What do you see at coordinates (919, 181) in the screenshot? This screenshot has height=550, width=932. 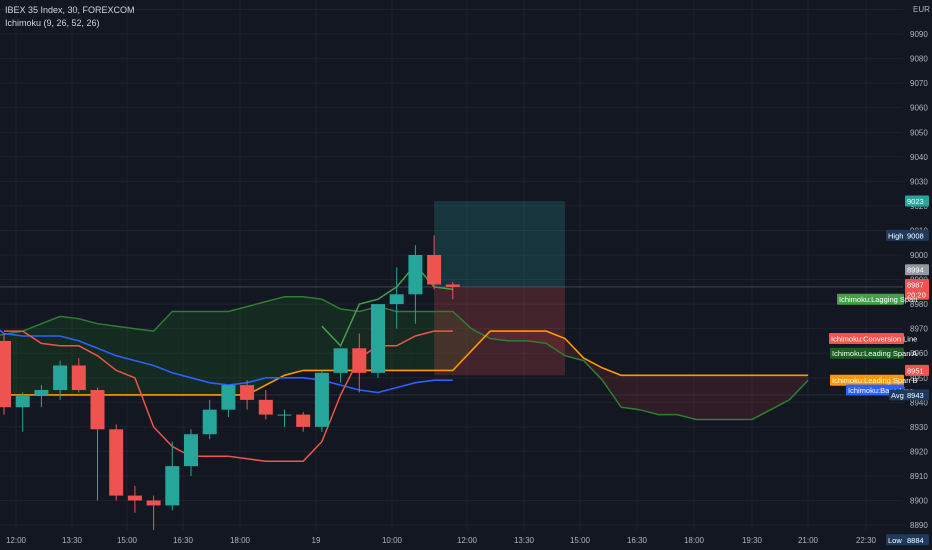 I see `price-tick: 9030` at bounding box center [919, 181].